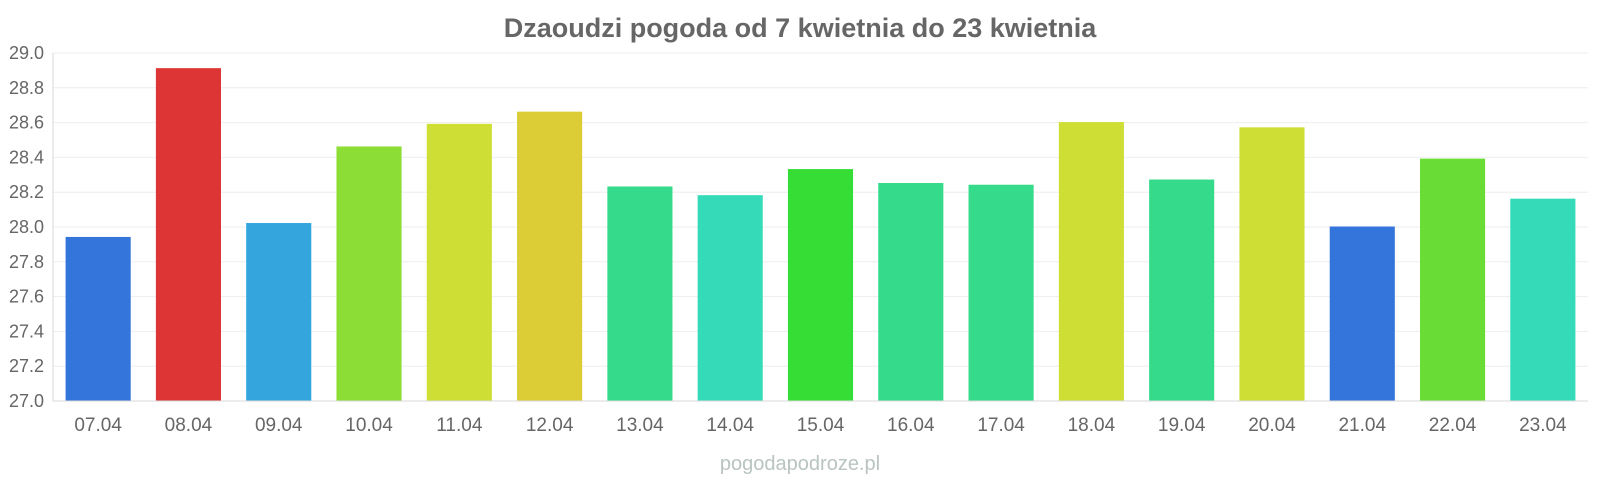 The image size is (1600, 480). What do you see at coordinates (26, 53) in the screenshot?
I see `y-tick-label: 29.0` at bounding box center [26, 53].